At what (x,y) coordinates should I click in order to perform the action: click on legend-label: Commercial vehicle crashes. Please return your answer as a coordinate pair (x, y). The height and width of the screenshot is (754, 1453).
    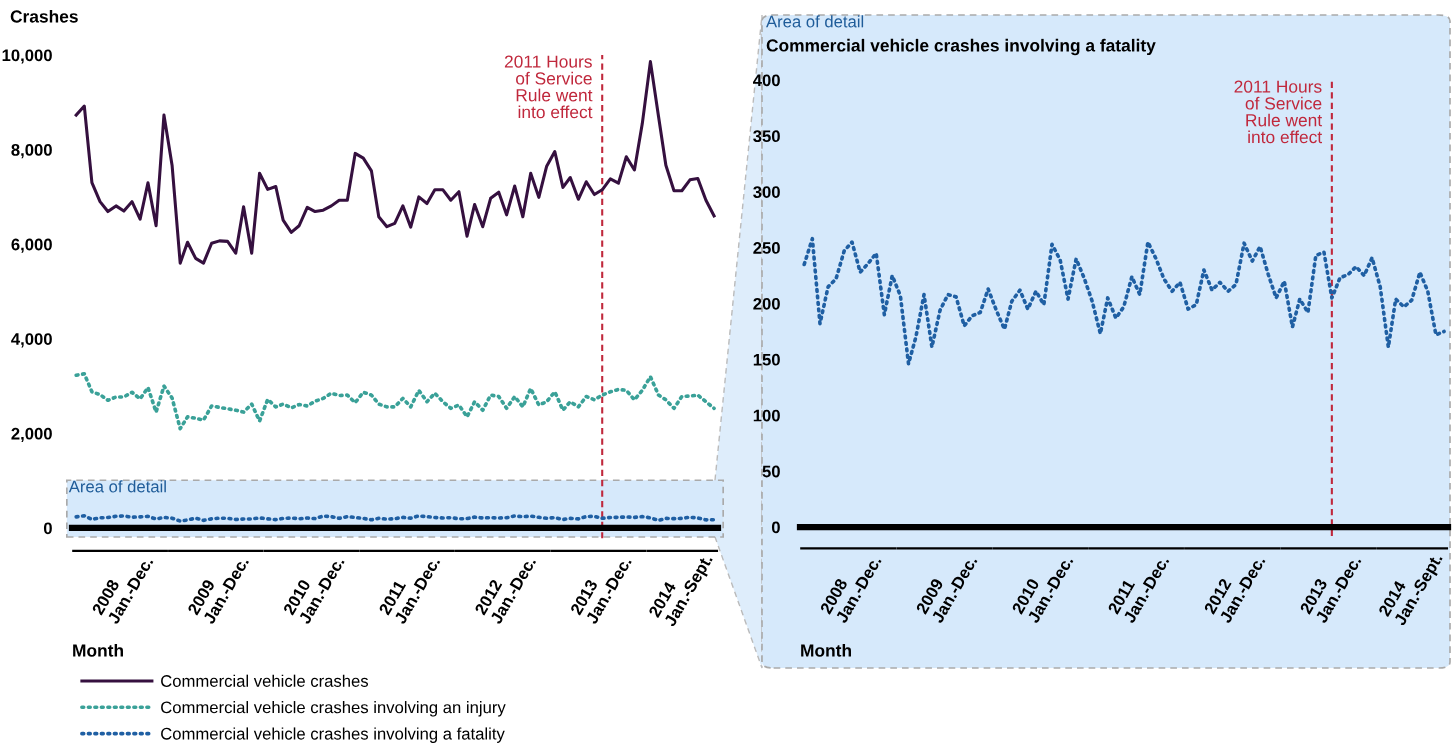
    Looking at the image, I should click on (265, 680).